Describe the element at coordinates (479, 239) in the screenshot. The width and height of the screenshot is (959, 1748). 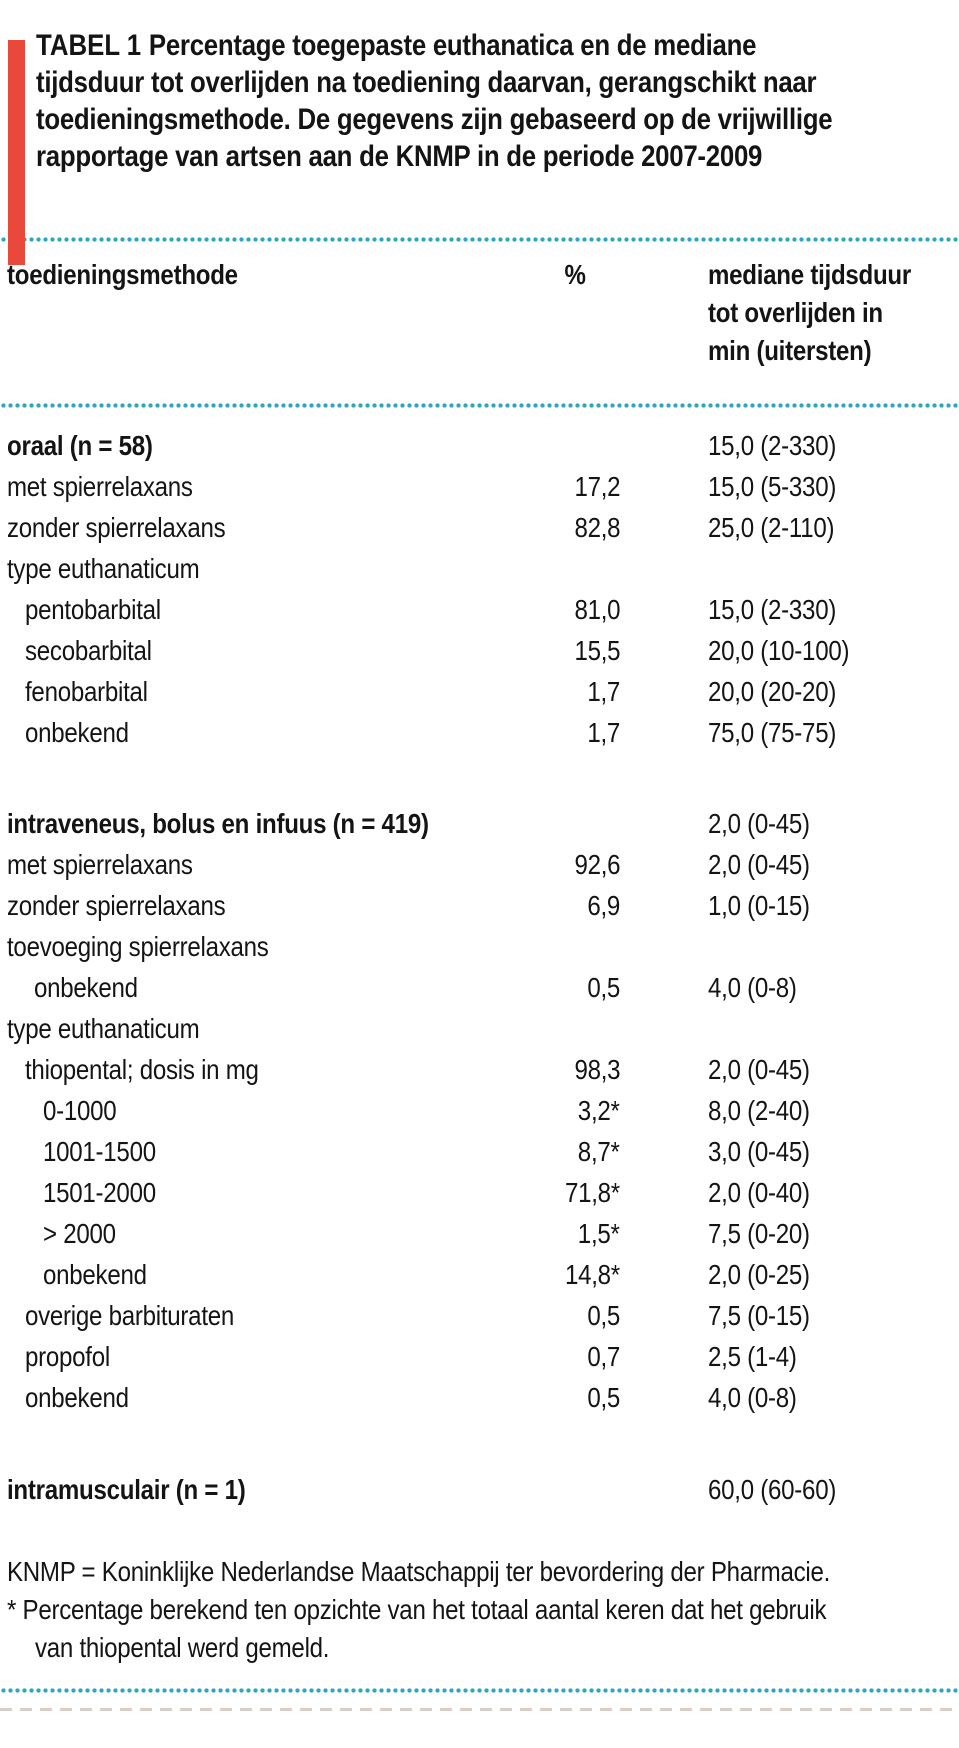
I see `dotted-divider-top` at that location.